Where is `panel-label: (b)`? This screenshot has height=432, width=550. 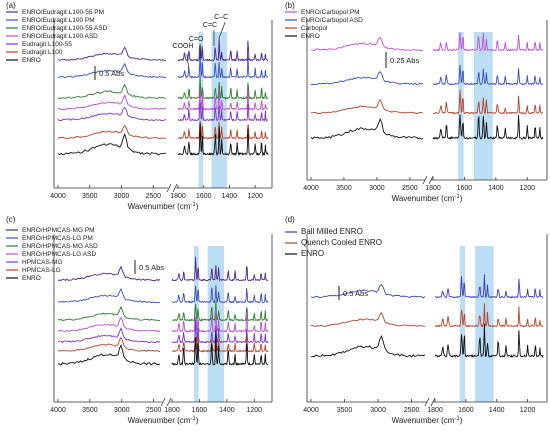 panel-label: (b) is located at coordinates (290, 5).